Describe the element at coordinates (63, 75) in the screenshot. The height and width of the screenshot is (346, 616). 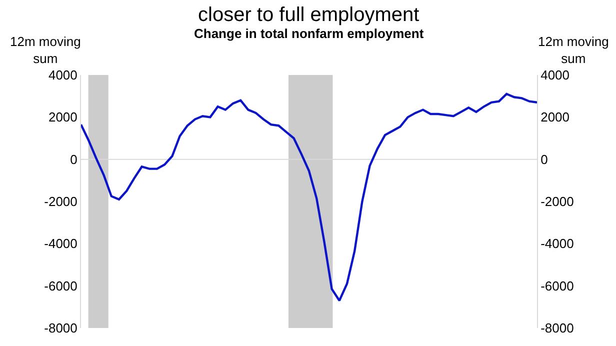
I see `y-tick-label: 4000` at that location.